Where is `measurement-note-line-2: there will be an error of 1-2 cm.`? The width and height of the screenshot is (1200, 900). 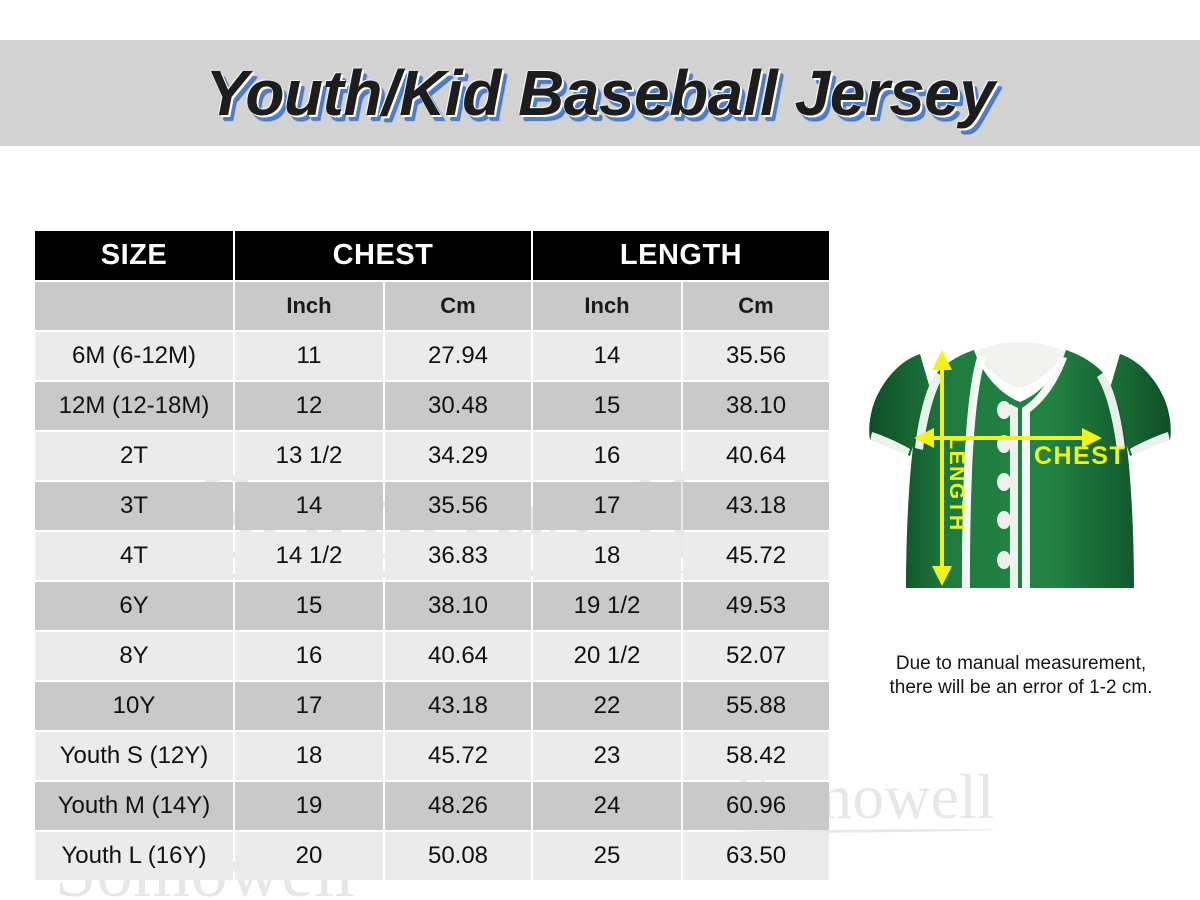 measurement-note-line-2: there will be an error of 1-2 cm. is located at coordinates (1021, 687).